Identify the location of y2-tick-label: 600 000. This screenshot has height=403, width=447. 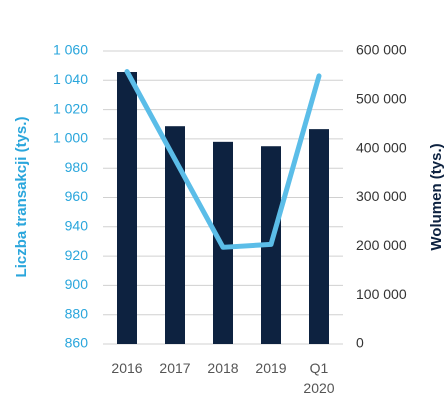
(381, 50).